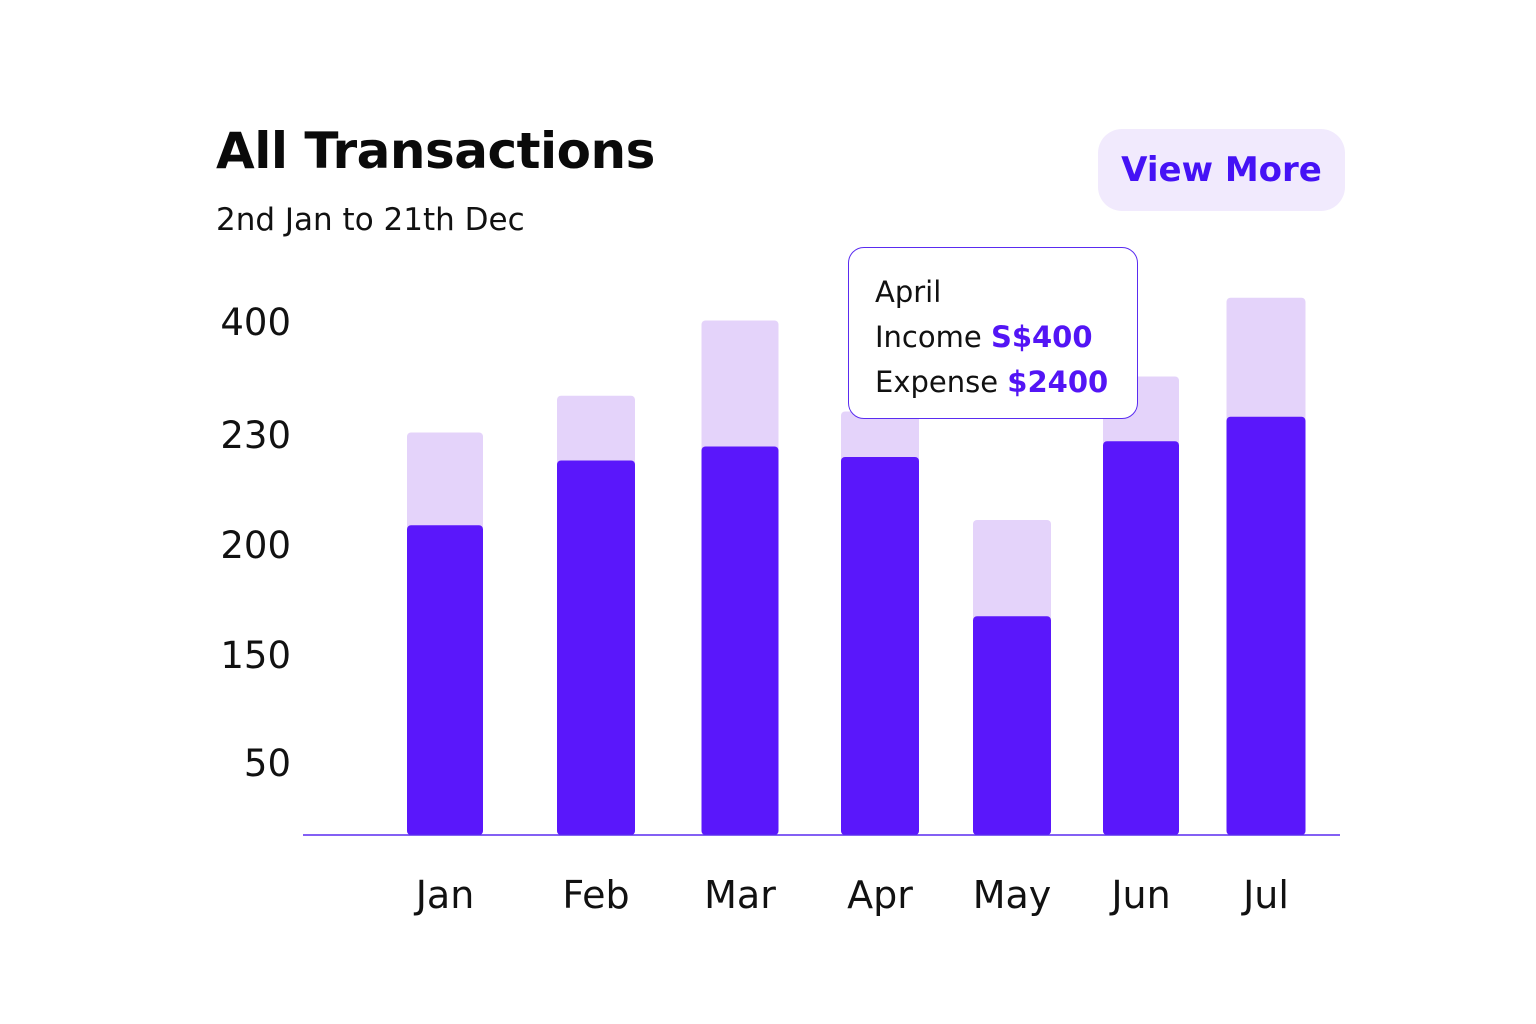  I want to click on chart-title: All Transactions, so click(435, 151).